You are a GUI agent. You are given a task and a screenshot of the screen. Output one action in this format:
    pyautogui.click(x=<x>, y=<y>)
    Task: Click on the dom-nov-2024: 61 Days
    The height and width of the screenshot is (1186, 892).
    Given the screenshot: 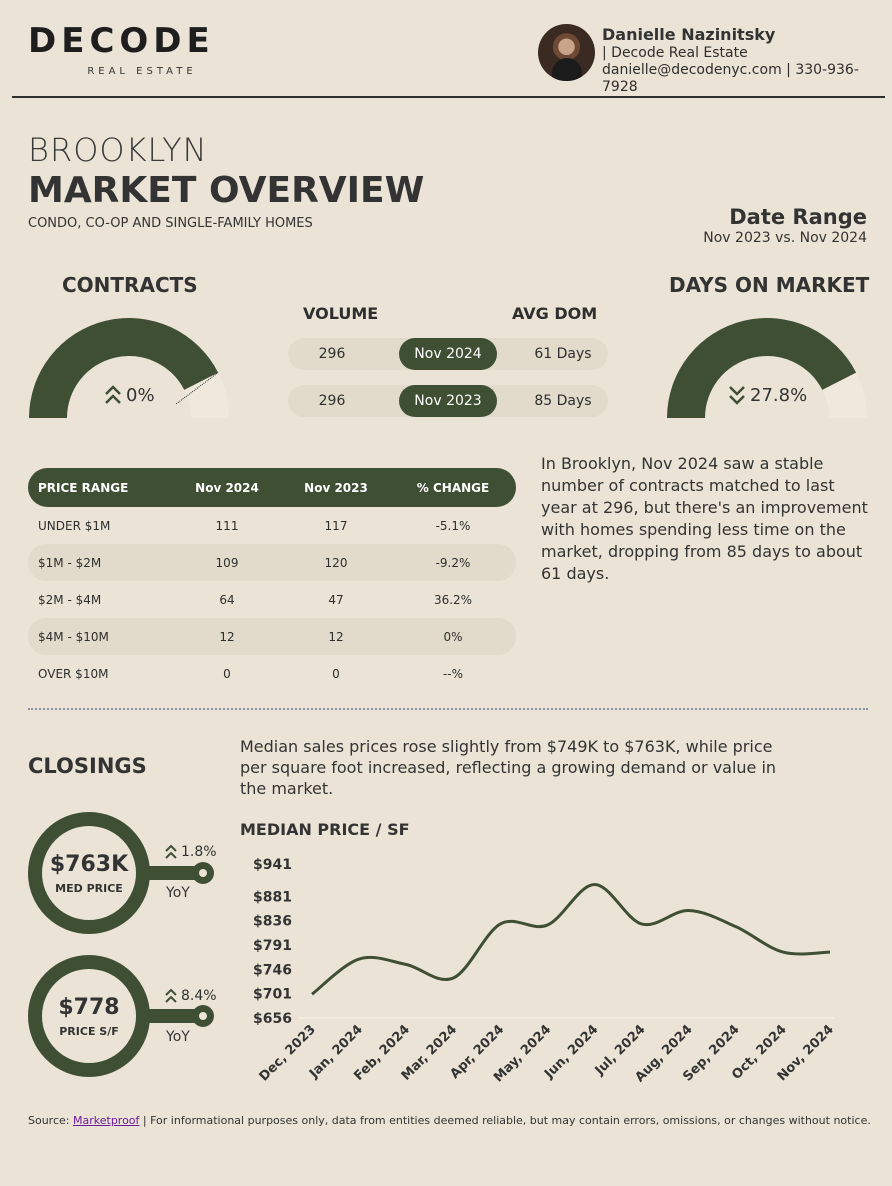 What is the action you would take?
    pyautogui.click(x=563, y=354)
    